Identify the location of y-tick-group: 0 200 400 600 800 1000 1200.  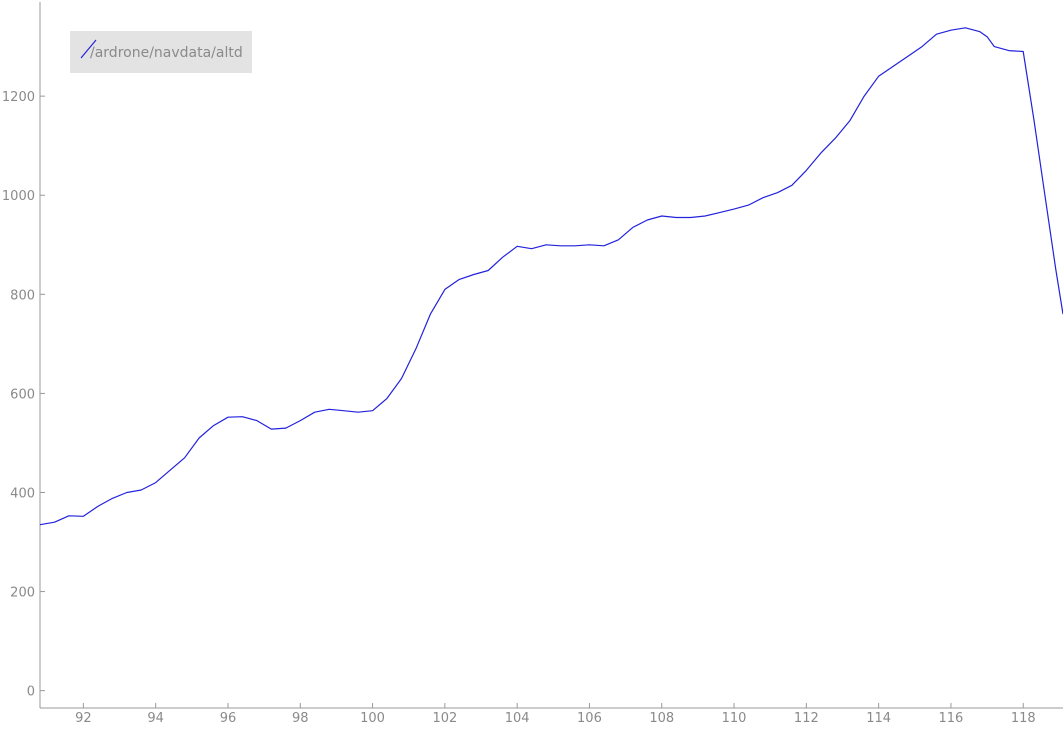
(23, 395).